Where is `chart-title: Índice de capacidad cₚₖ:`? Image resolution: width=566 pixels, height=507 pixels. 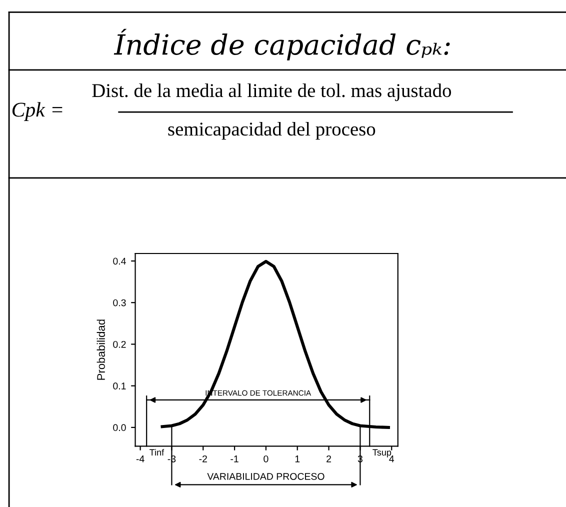
chart-title: Índice de capacidad cₚₖ: is located at coordinates (282, 44).